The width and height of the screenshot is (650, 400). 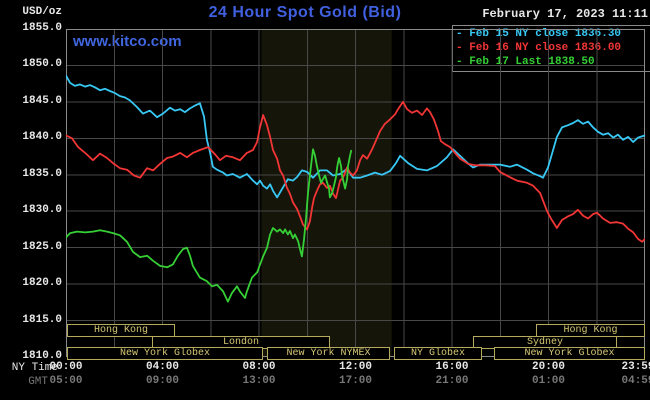 I want to click on chart-title: 24 Hour Spot Gold (Bid), so click(x=305, y=12).